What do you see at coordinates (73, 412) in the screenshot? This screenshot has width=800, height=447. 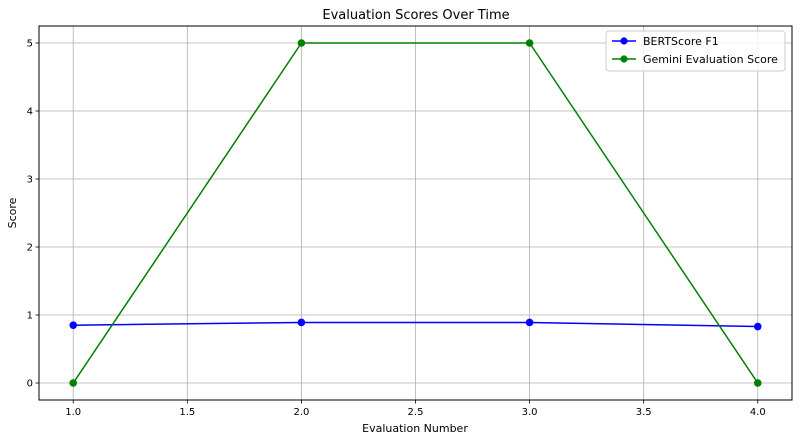 I see `x-tick-label: 1.0` at bounding box center [73, 412].